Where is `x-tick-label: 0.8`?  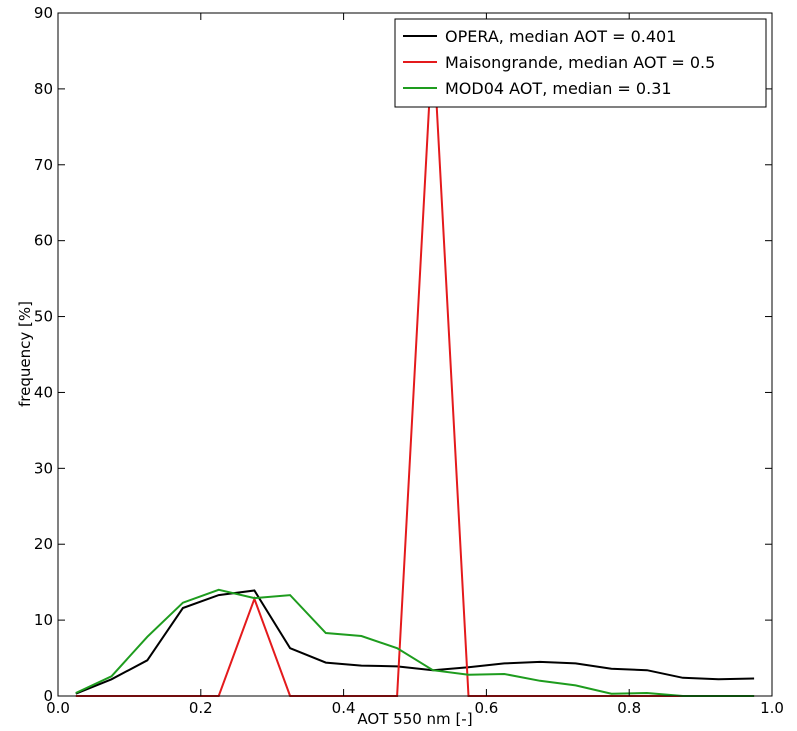 x-tick-label: 0.8 is located at coordinates (629, 708).